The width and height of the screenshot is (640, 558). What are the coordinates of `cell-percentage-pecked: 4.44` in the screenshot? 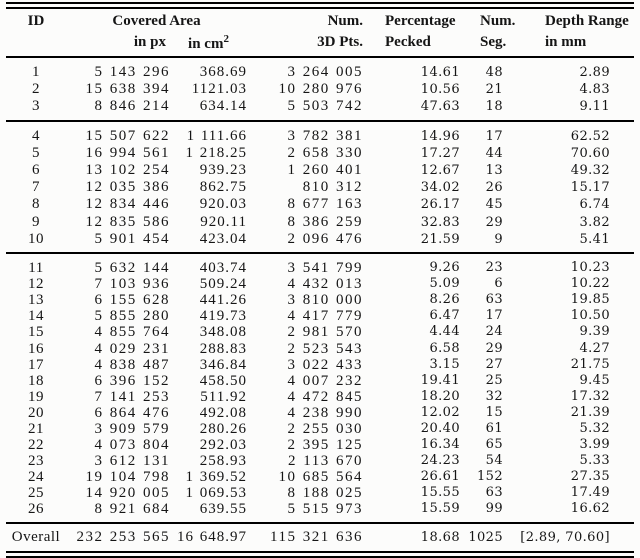 It's located at (444, 332).